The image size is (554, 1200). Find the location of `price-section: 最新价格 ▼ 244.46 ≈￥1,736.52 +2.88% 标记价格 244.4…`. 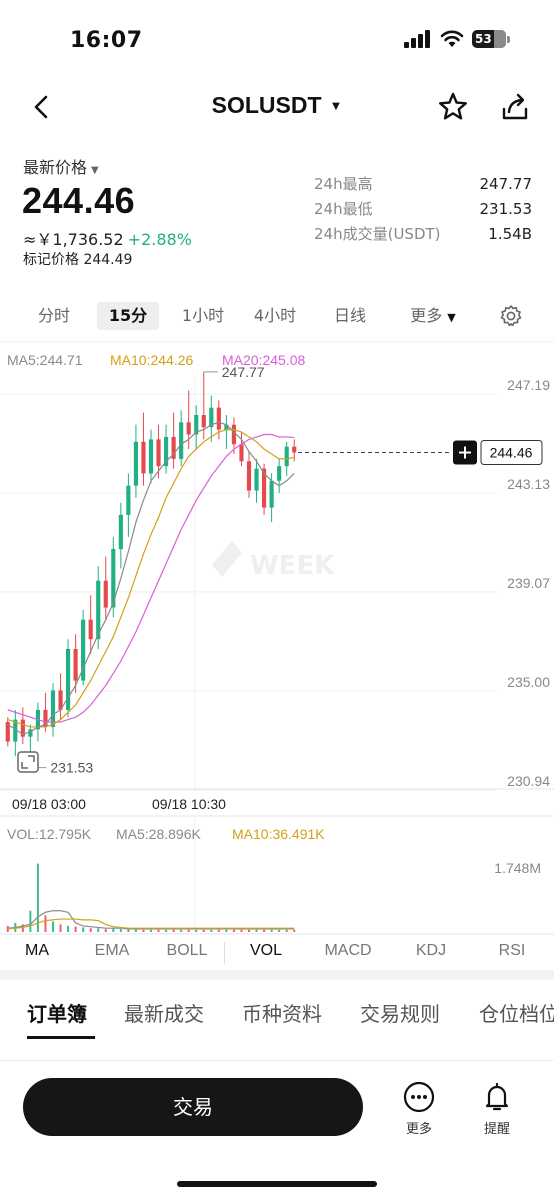

price-section: 最新价格 ▼ 244.46 ≈￥1,736.52 +2.88% 标记价格 244.4… is located at coordinates (277, 209).